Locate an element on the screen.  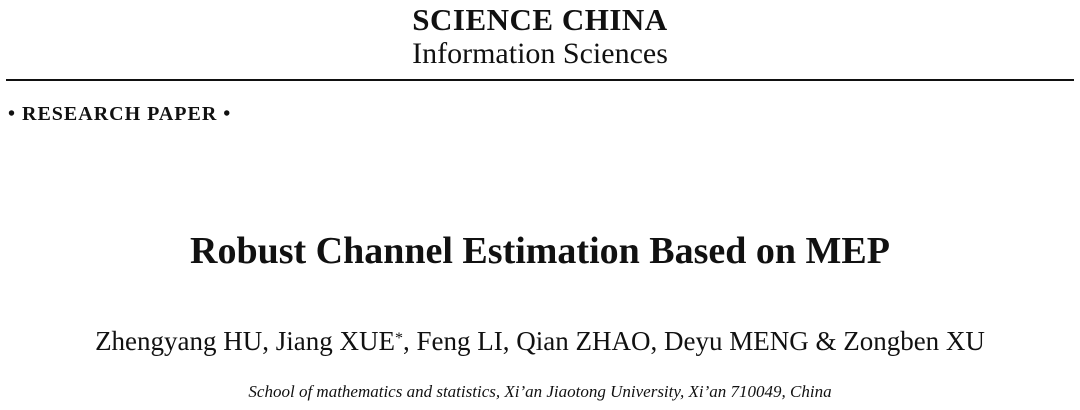
corresponding-author-mark: * is located at coordinates (399, 338).